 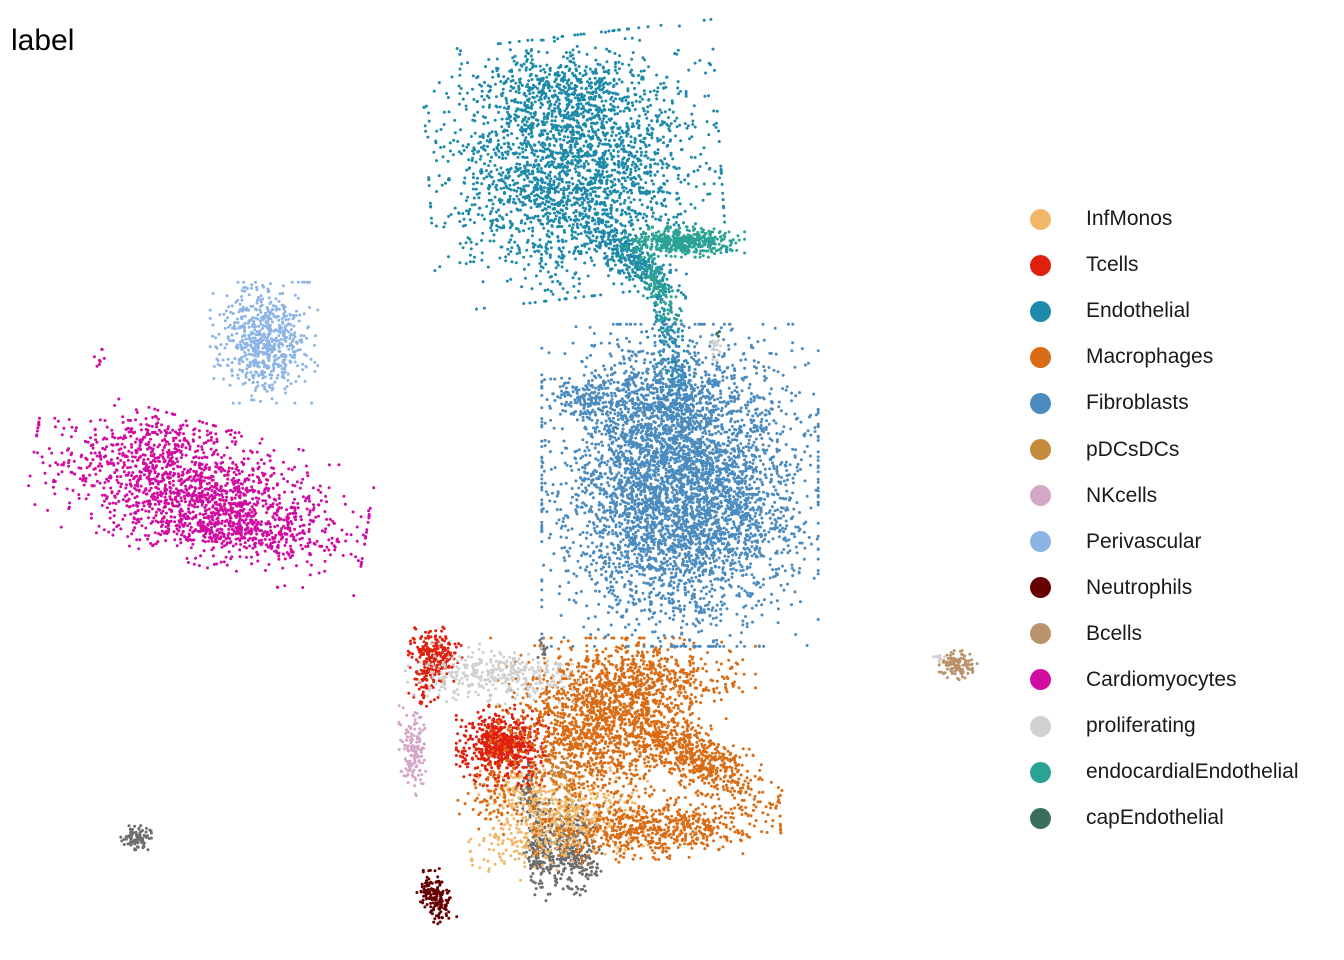 I want to click on series-InfMonos, so click(x=562, y=820).